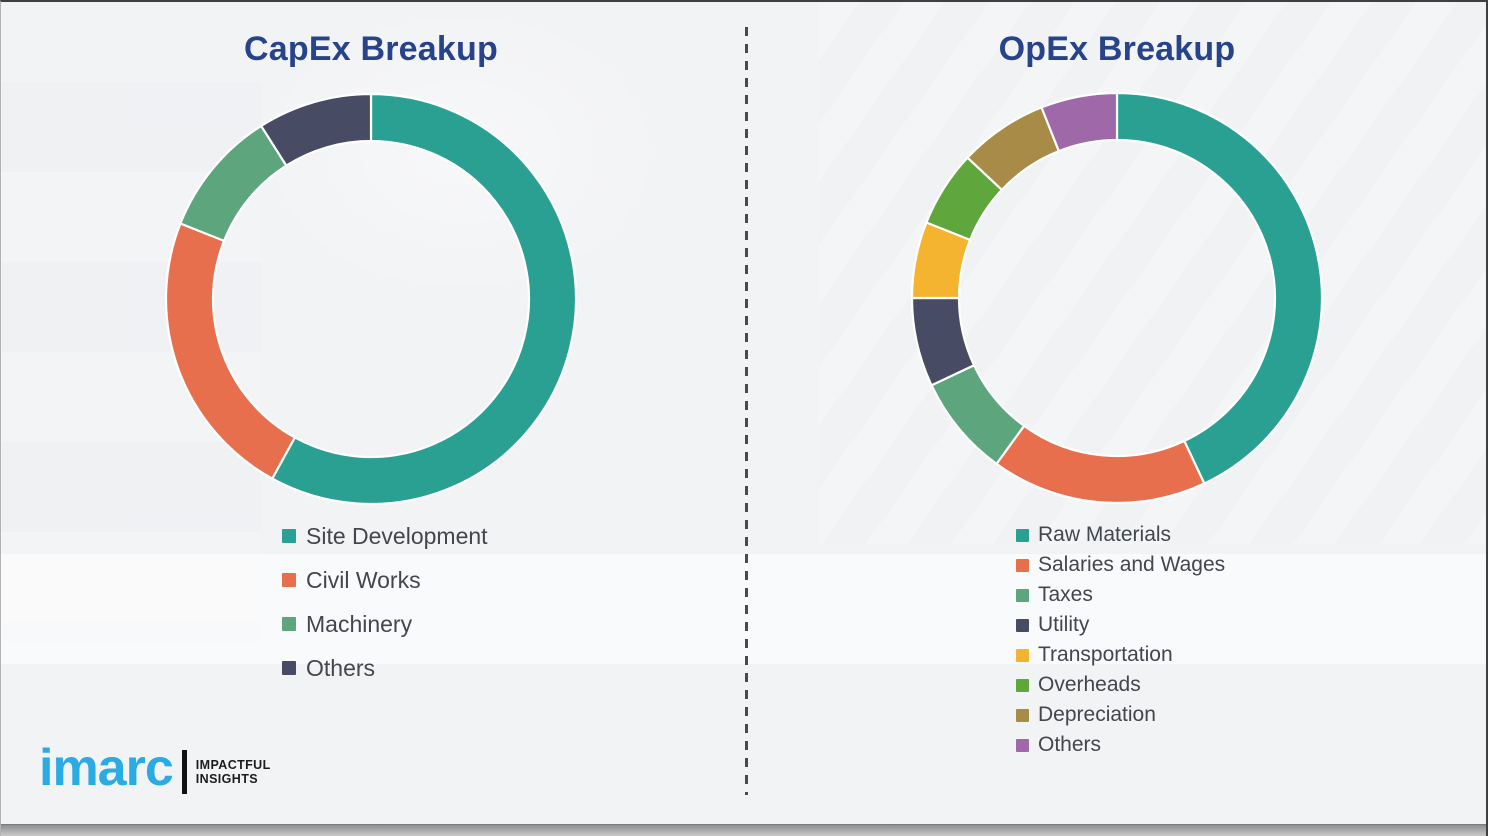 The image size is (1488, 836). Describe the element at coordinates (1132, 564) in the screenshot. I see `legend-label: Salaries and Wages` at that location.